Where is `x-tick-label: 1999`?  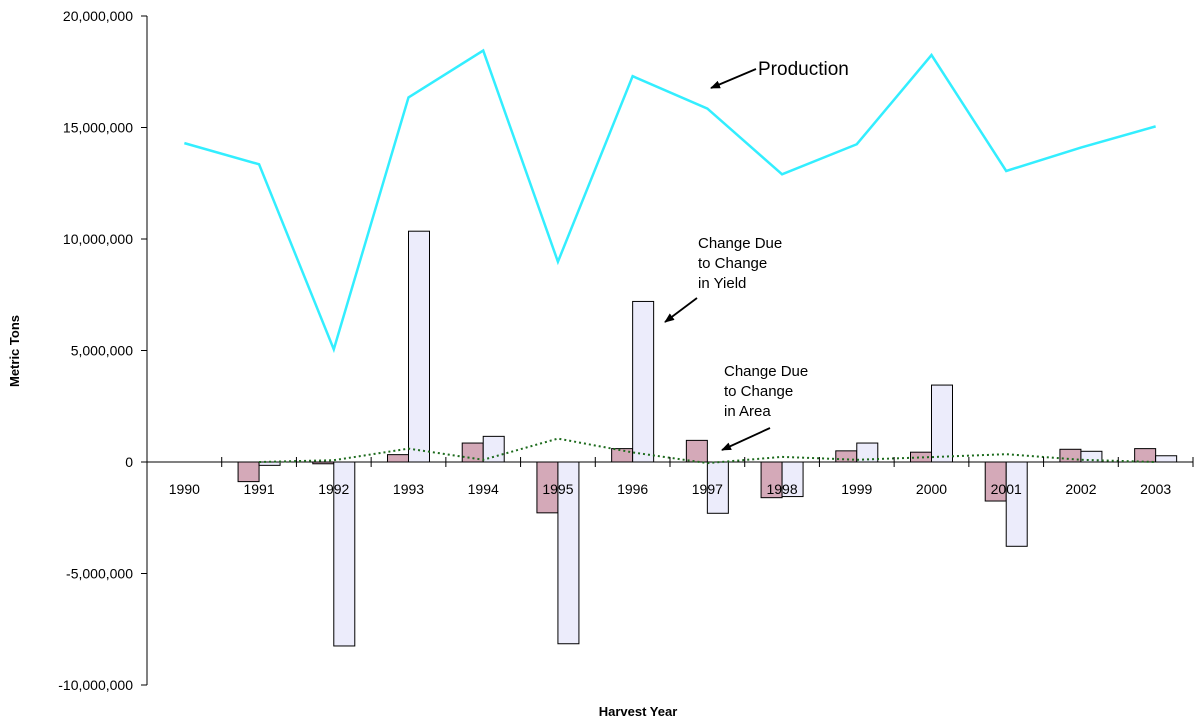
x-tick-label: 1999 is located at coordinates (856, 489).